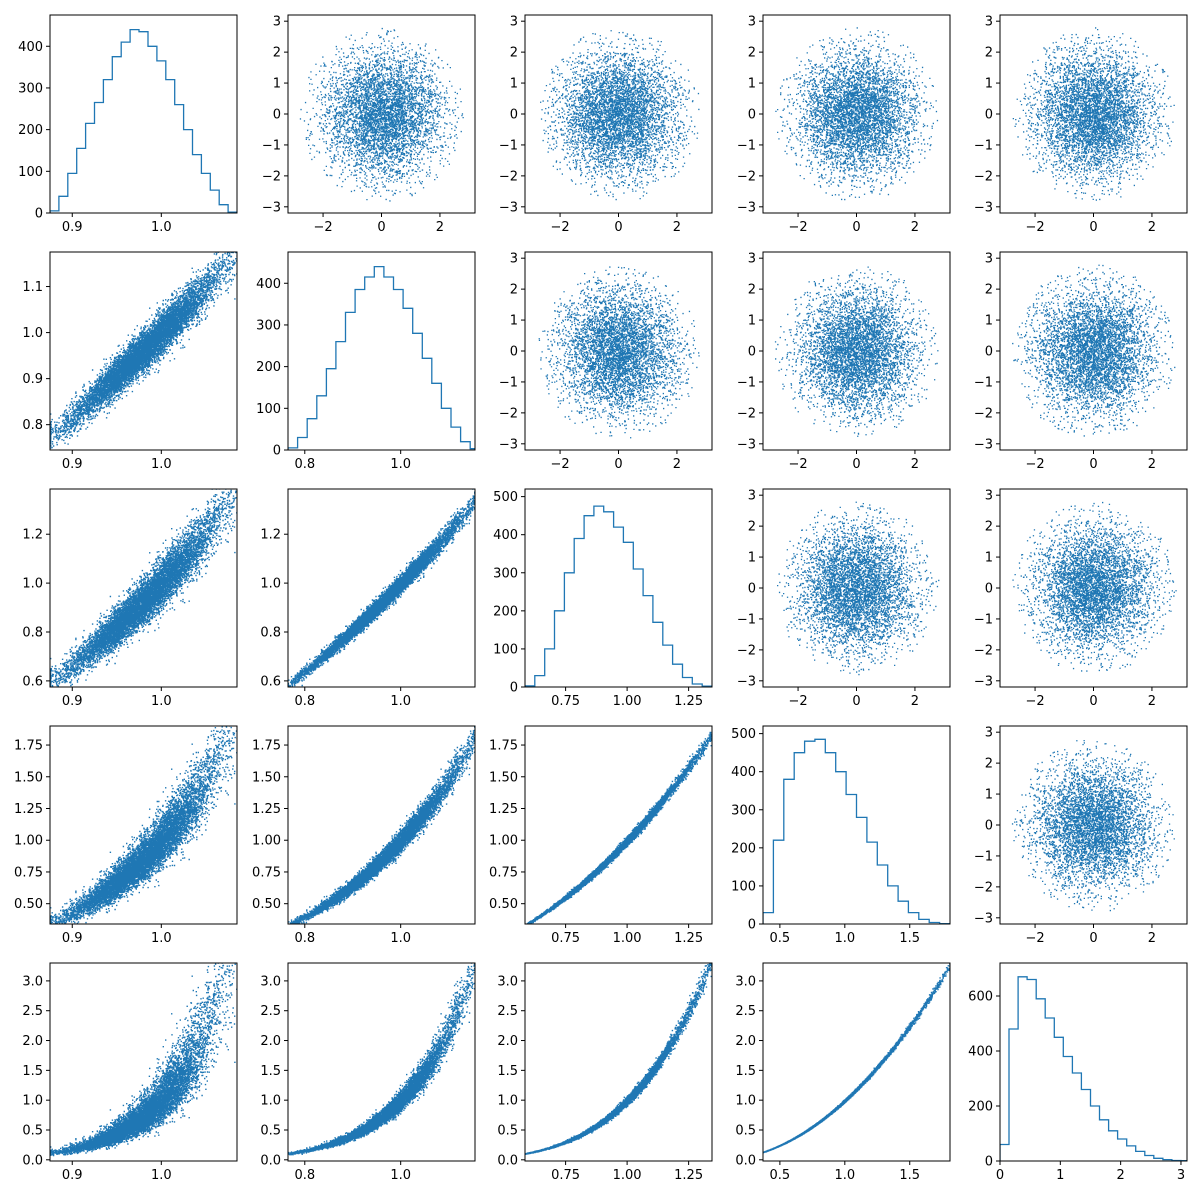 The width and height of the screenshot is (1200, 1200). What do you see at coordinates (32, 287) in the screenshot?
I see `y-tick-label: 1.1` at bounding box center [32, 287].